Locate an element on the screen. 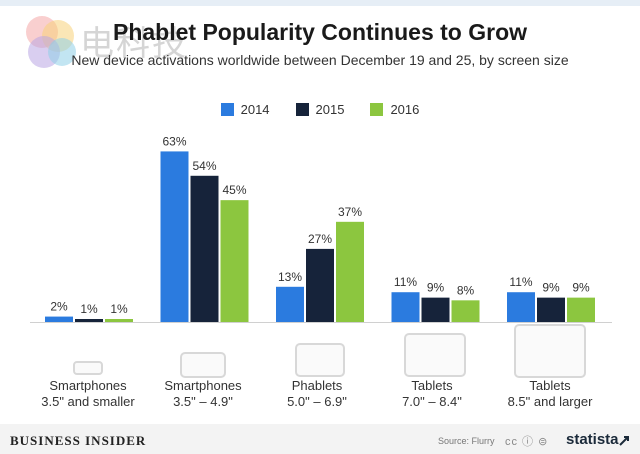 This screenshot has height=454, width=640. statista-logo: statista is located at coordinates (592, 439).